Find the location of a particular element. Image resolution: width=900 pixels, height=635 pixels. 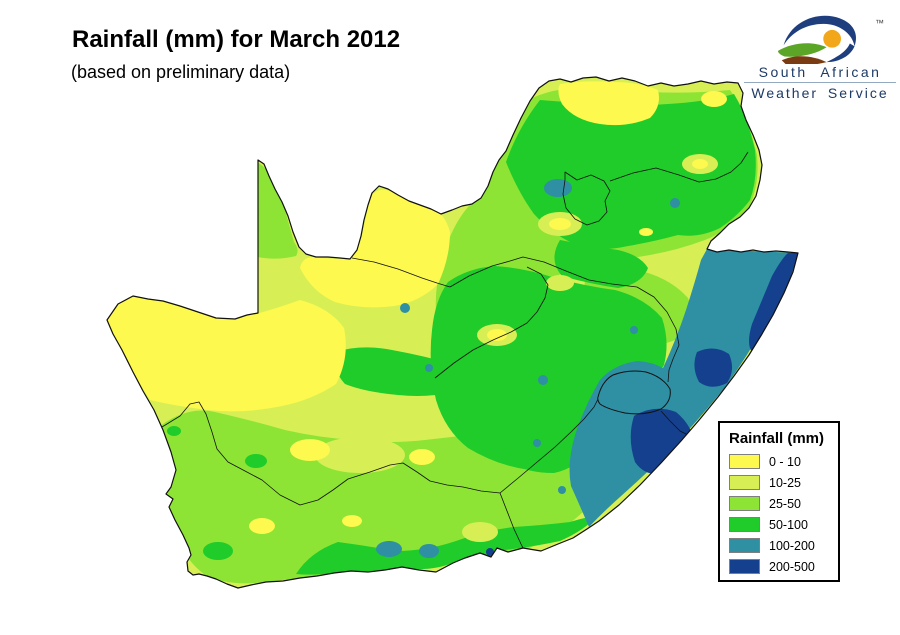

saws-swoosh-icon is located at coordinates (817, 39).